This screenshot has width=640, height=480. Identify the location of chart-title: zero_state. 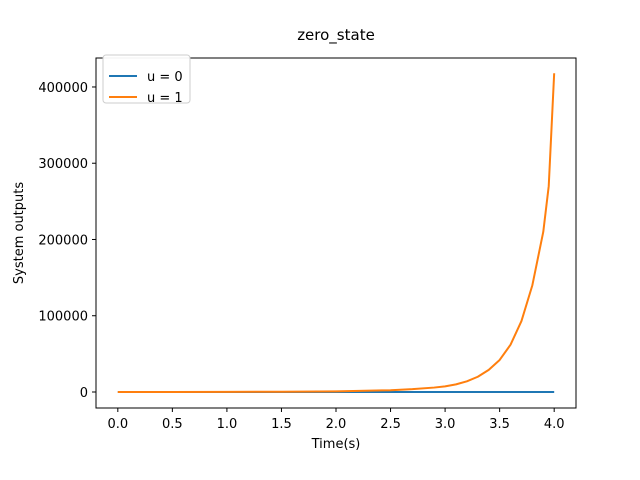
(336, 35).